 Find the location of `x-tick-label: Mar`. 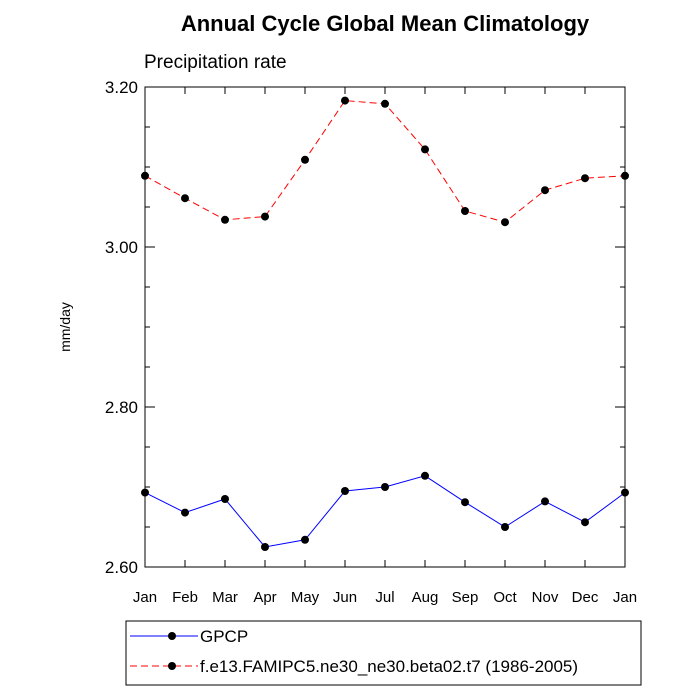

x-tick-label: Mar is located at coordinates (225, 597).